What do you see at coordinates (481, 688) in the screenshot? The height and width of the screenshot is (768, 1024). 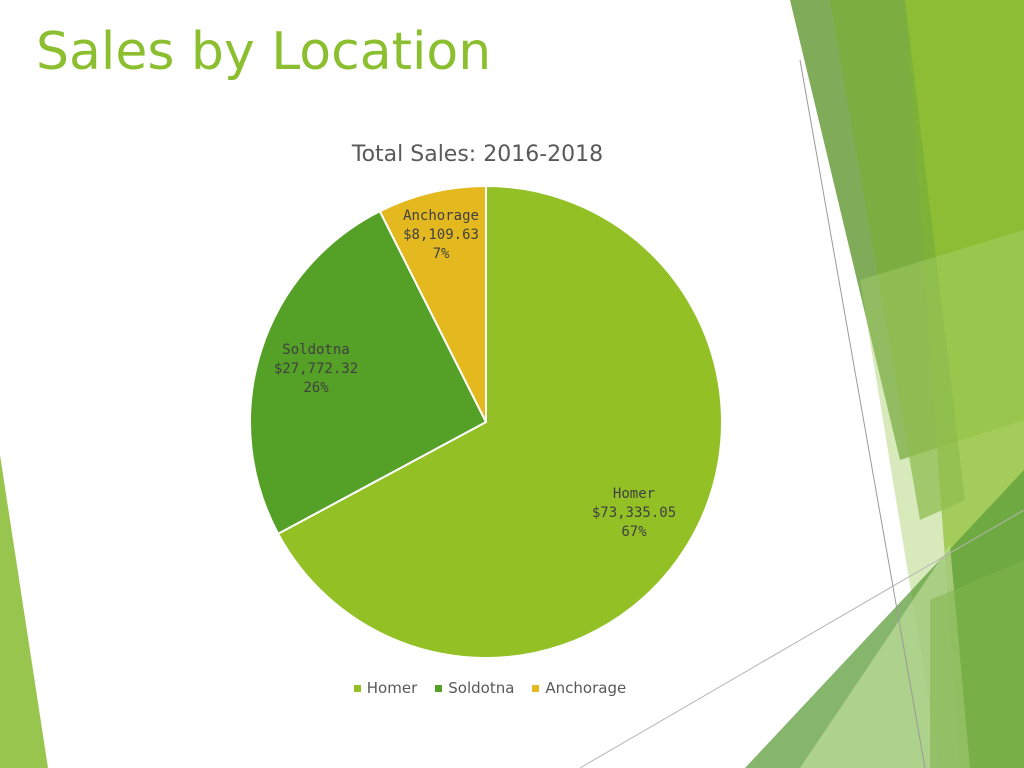 I see `legend-label: Soldotna` at bounding box center [481, 688].